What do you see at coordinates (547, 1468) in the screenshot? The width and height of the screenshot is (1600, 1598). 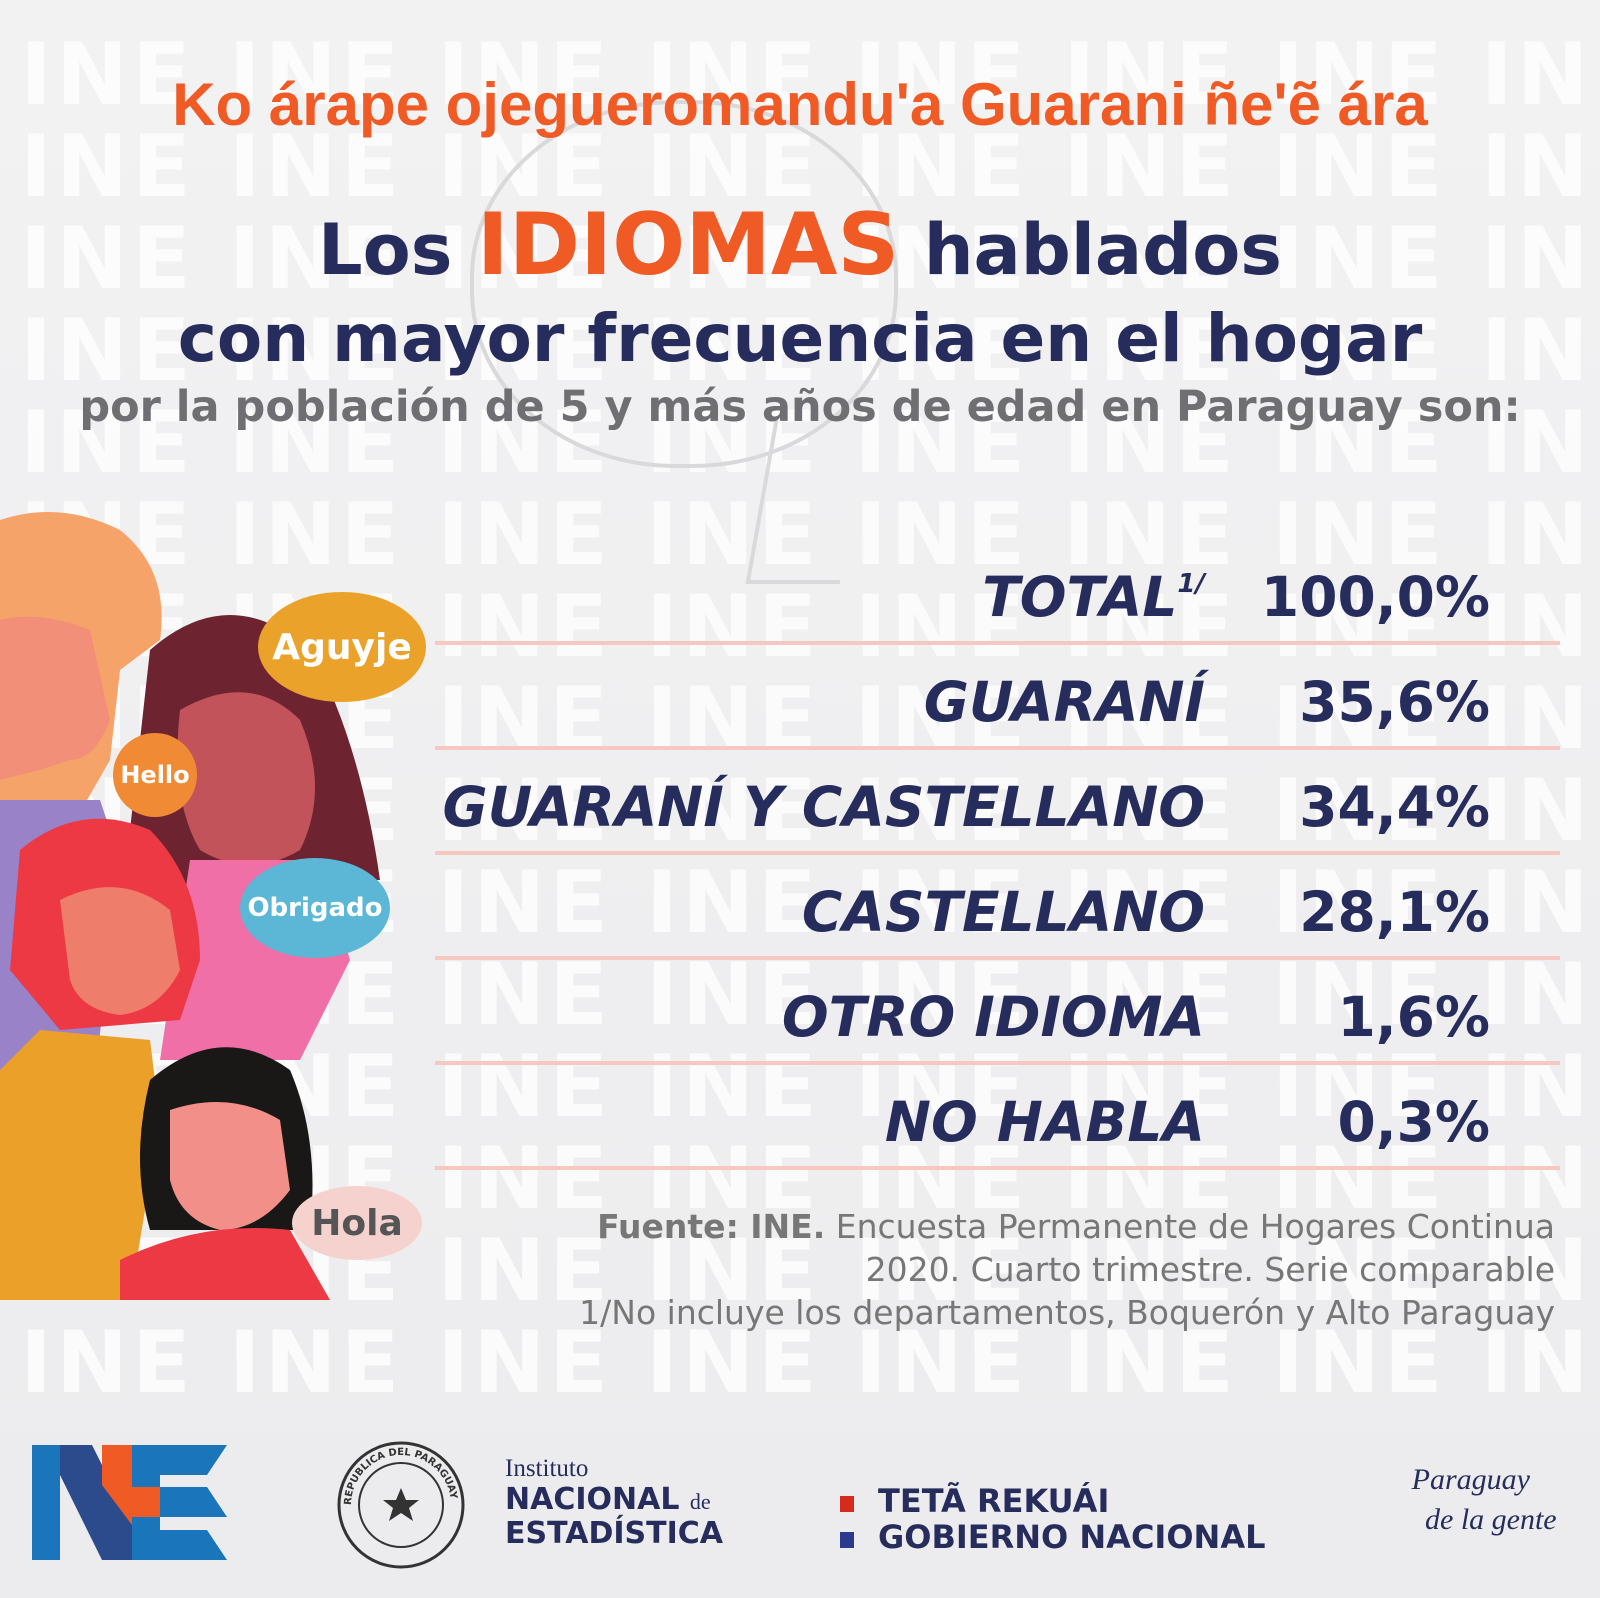 I see `ine-name-line-1: Instituto` at bounding box center [547, 1468].